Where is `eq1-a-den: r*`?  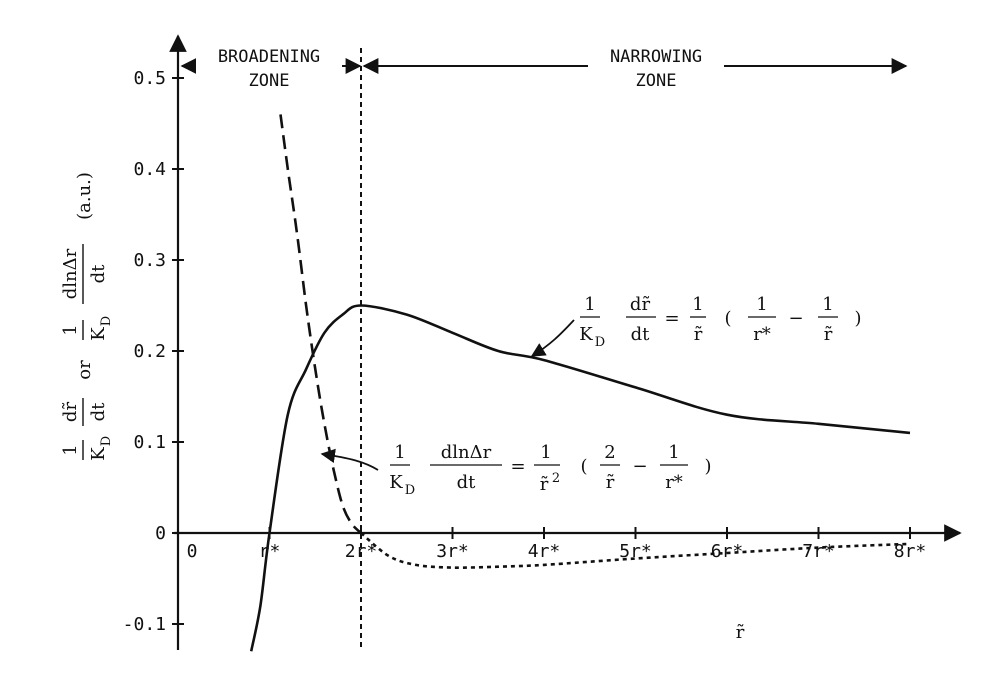
eq1-a-den: r* is located at coordinates (762, 334).